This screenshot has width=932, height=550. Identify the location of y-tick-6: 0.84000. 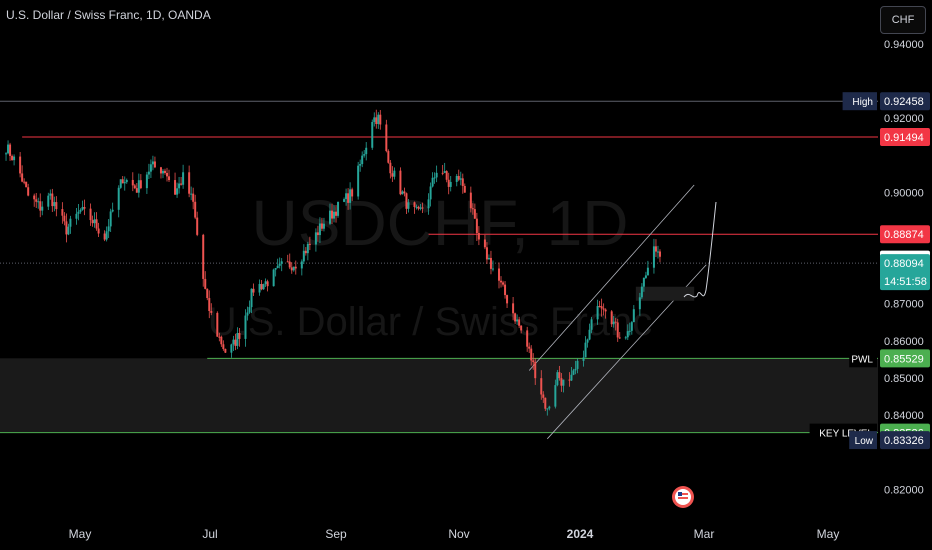
(904, 416).